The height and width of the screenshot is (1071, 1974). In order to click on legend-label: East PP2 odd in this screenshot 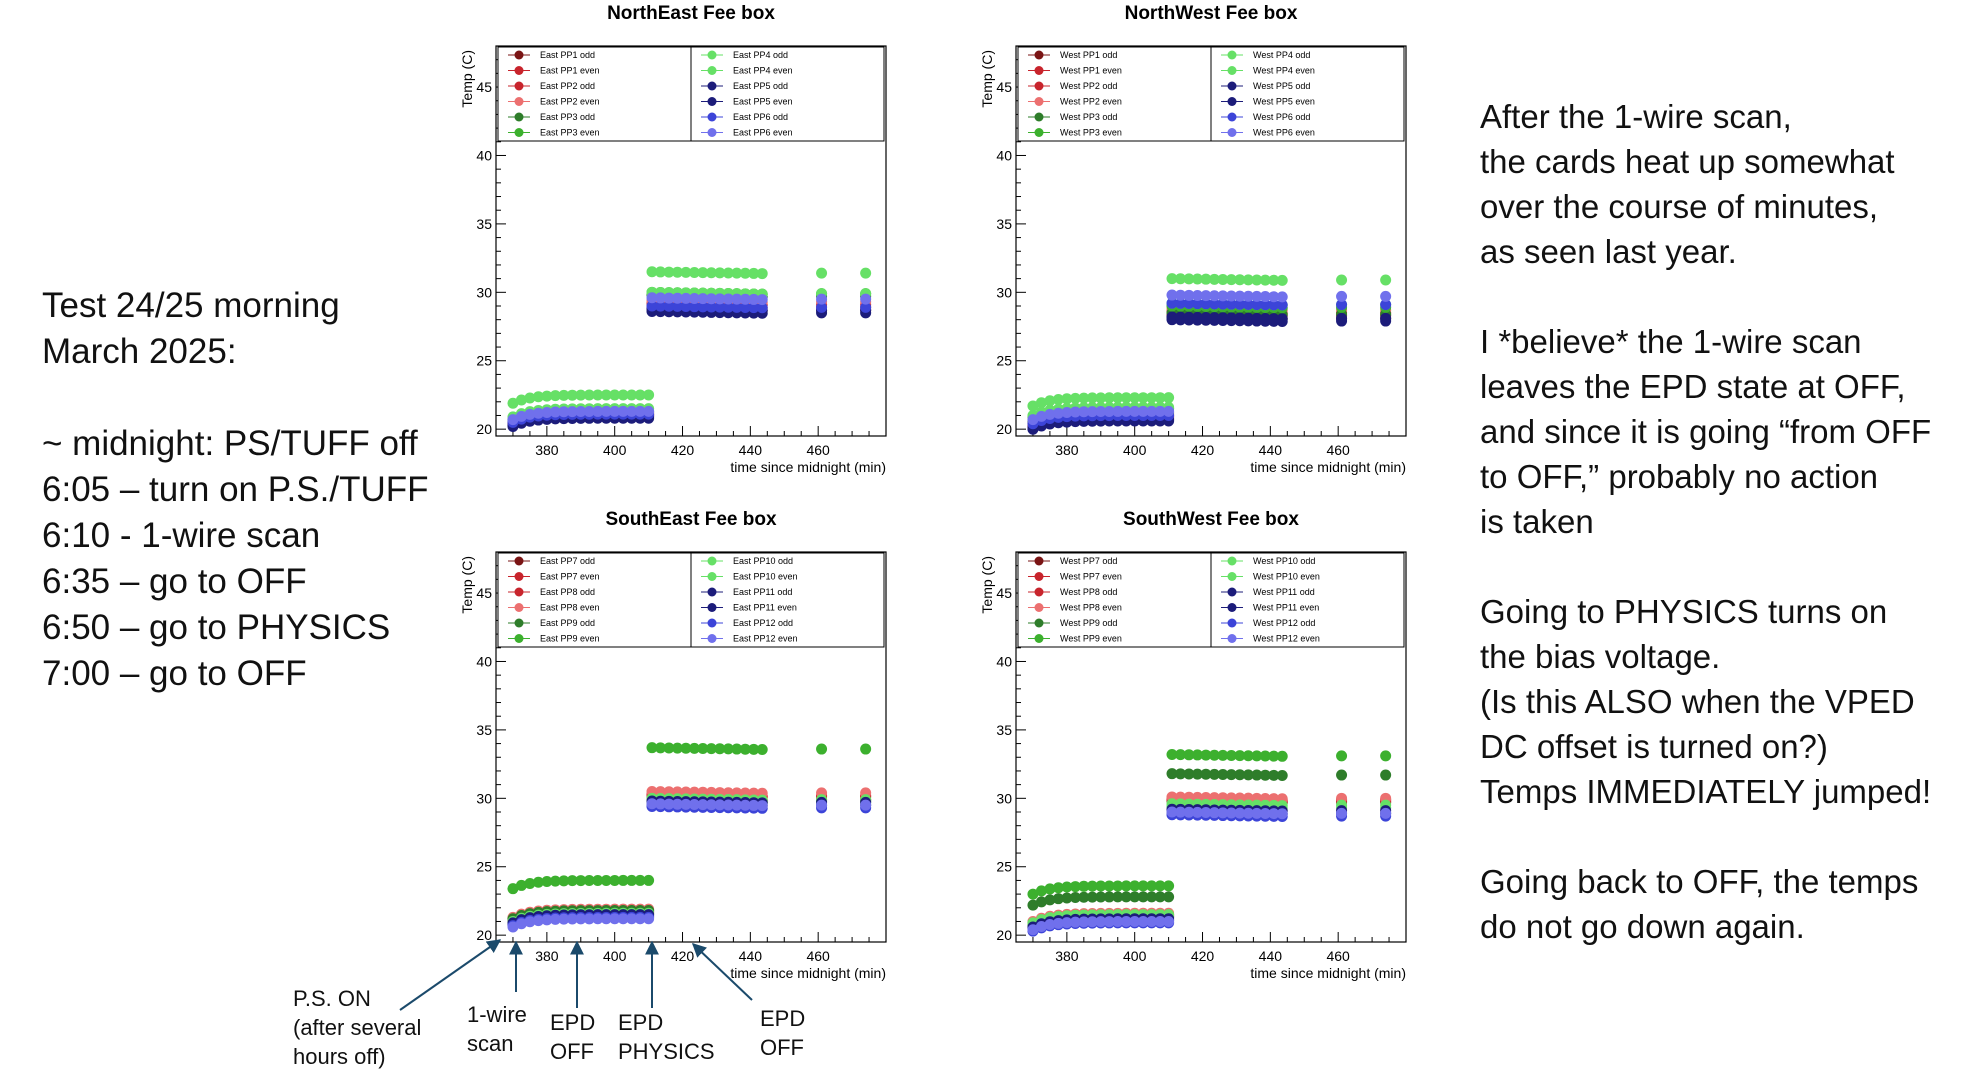, I will do `click(567, 86)`.